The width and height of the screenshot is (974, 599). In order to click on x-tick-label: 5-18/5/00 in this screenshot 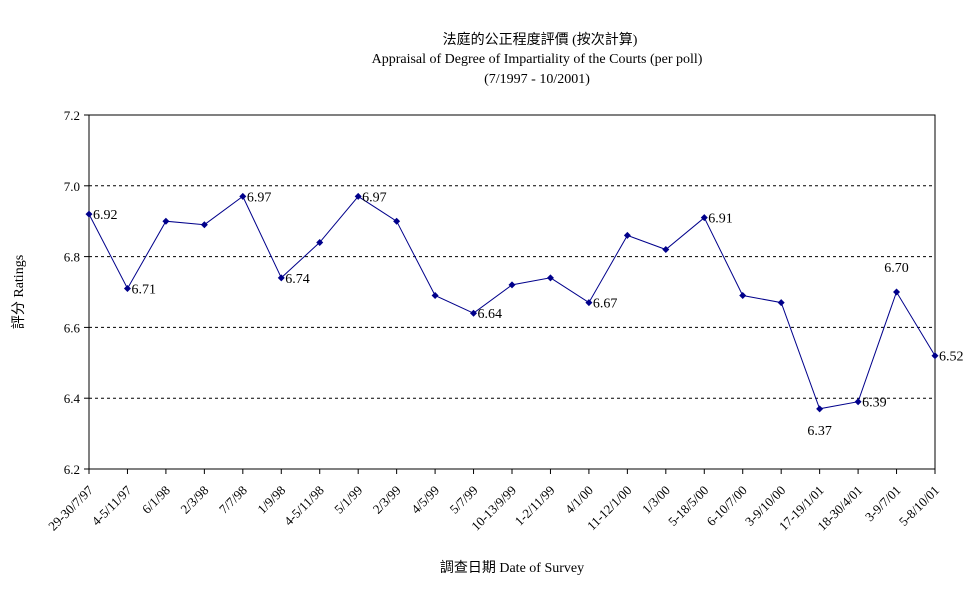, I will do `click(688, 506)`.